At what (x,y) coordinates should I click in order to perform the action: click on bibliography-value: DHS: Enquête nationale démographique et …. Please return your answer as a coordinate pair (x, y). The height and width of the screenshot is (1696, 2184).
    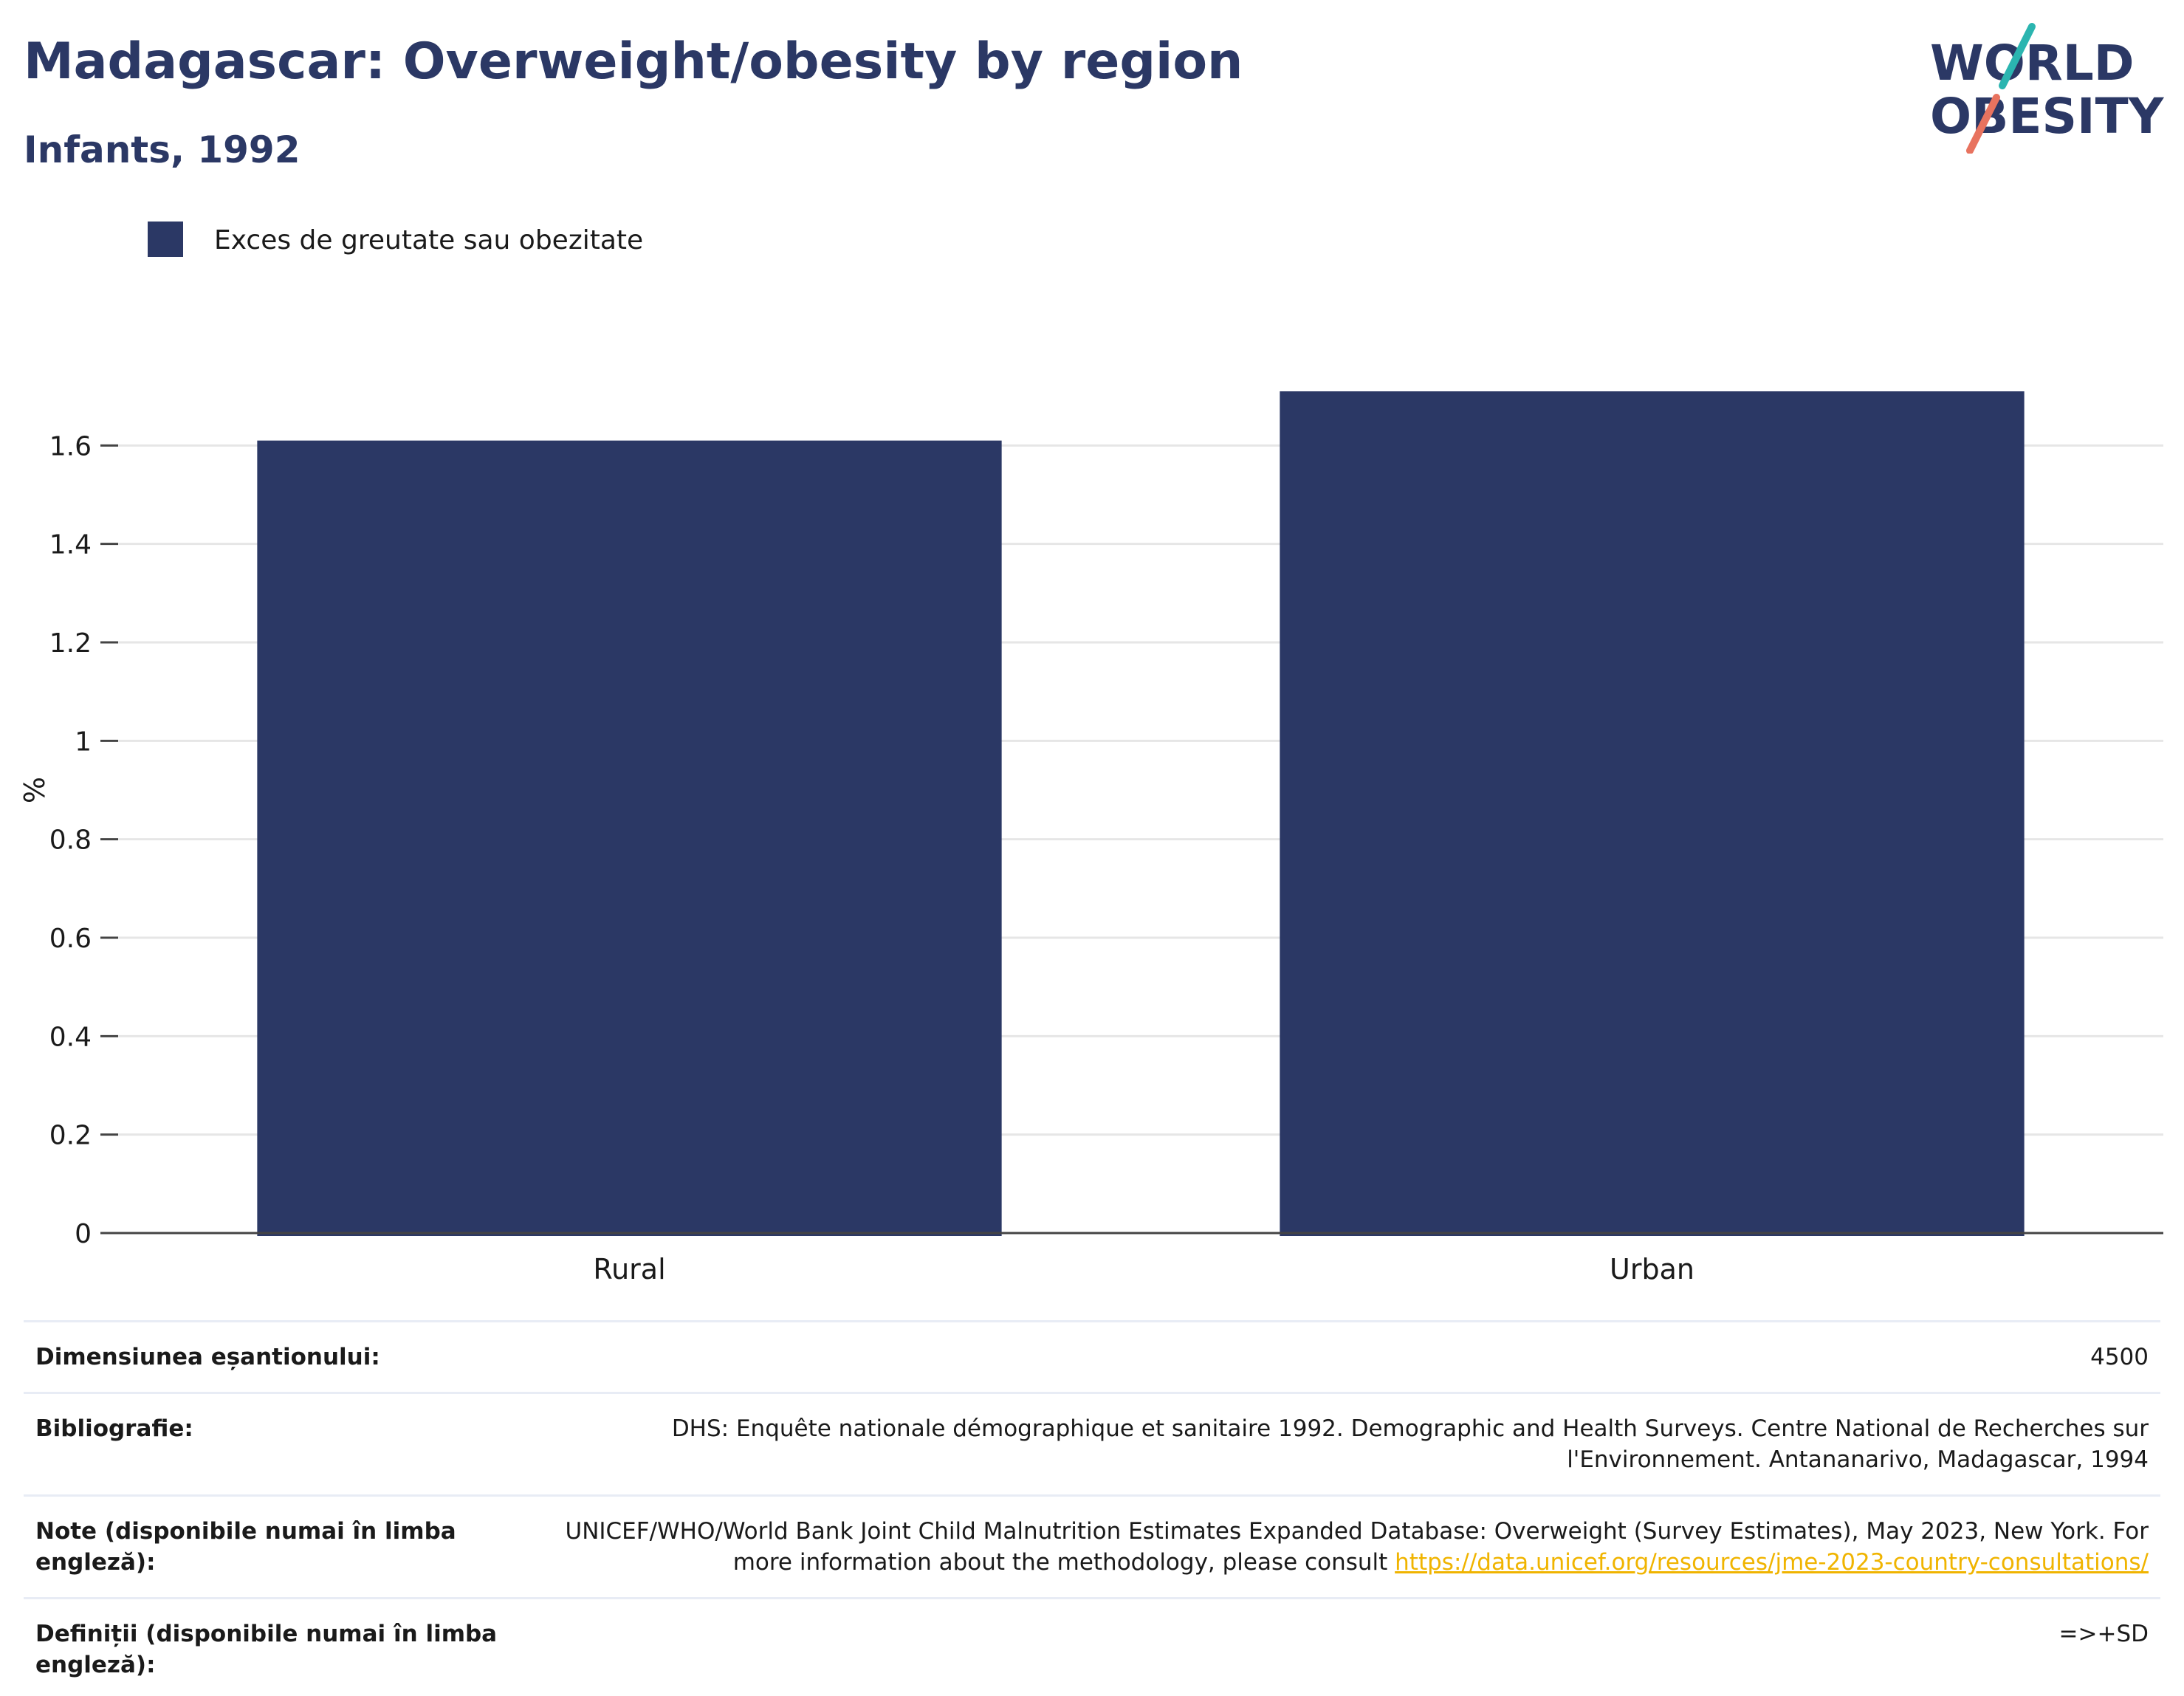
    Looking at the image, I should click on (1410, 1444).